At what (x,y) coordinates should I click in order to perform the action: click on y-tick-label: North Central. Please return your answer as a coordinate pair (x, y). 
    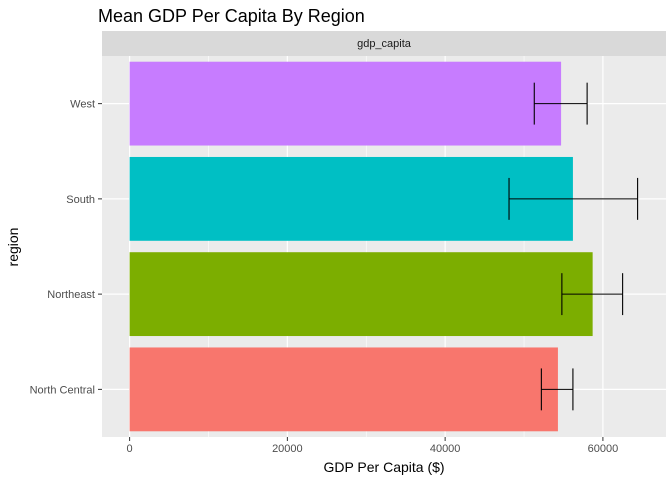
    Looking at the image, I should click on (62, 390).